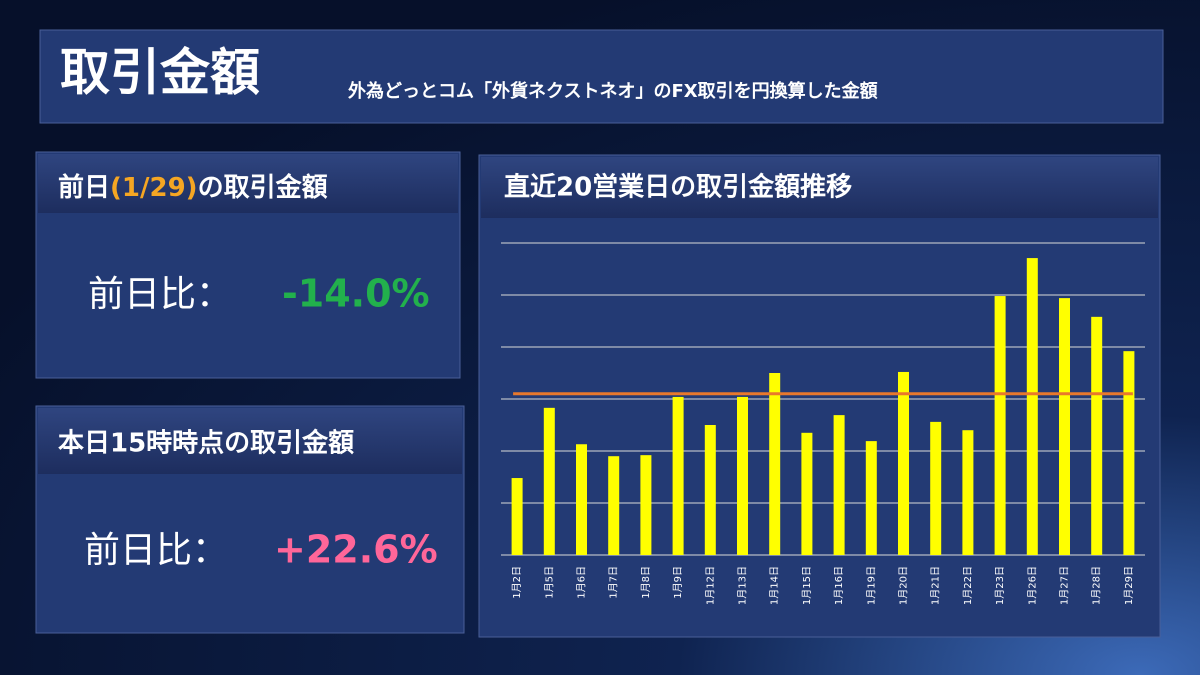  Describe the element at coordinates (549, 582) in the screenshot. I see `x-tick-label: 1月5日` at that location.